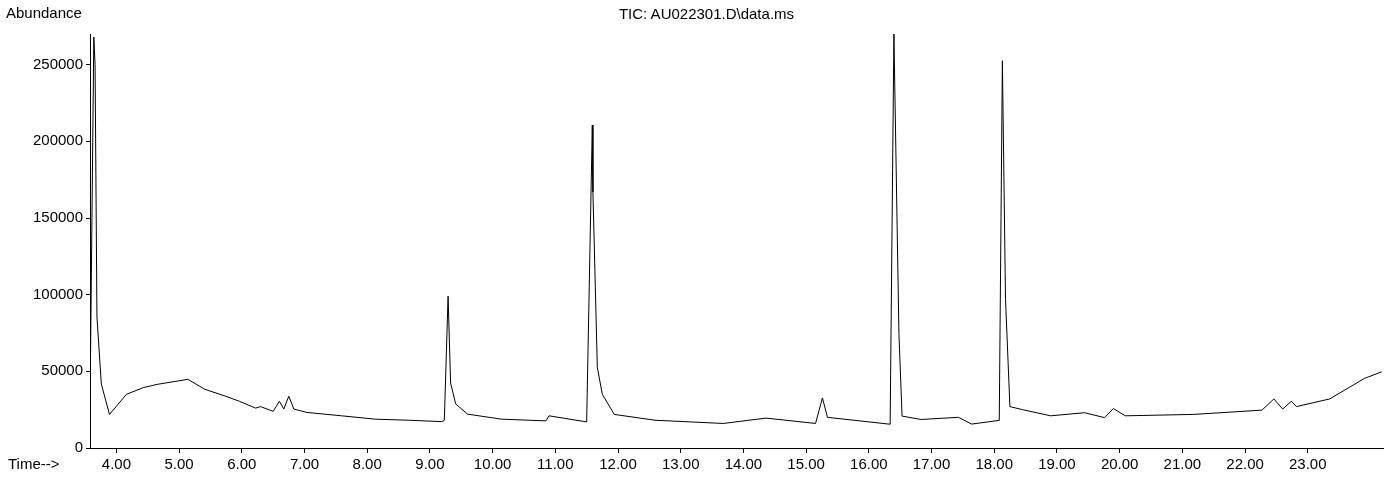 The width and height of the screenshot is (1384, 481). I want to click on x-tick-label: 8.00, so click(367, 464).